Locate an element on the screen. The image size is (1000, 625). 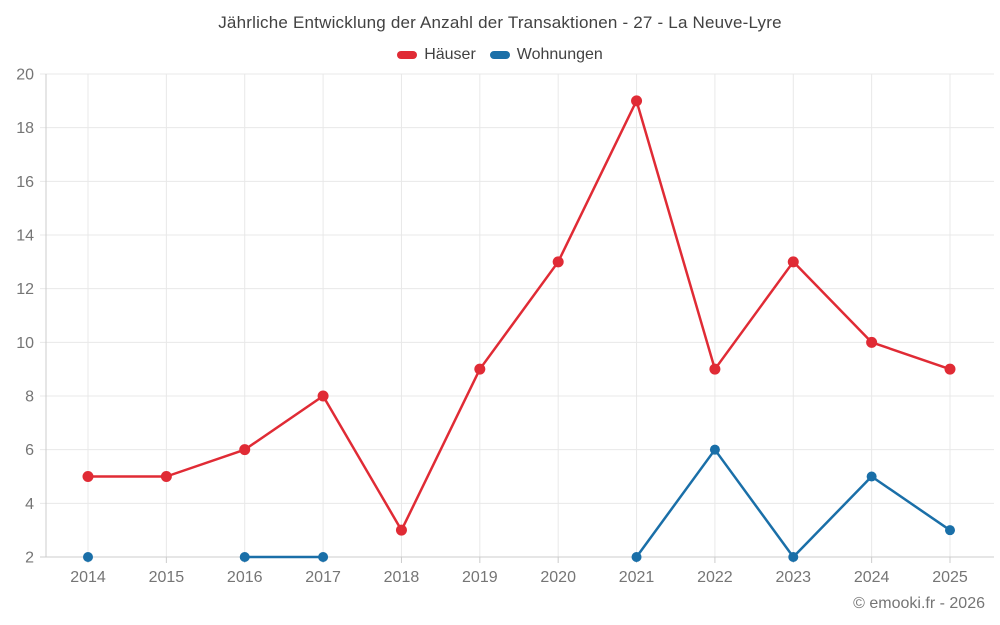
x-axis-tick-label: 2016 is located at coordinates (245, 577).